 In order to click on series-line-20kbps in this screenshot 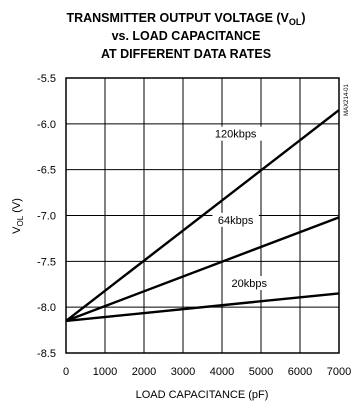, I will do `click(202, 307)`.